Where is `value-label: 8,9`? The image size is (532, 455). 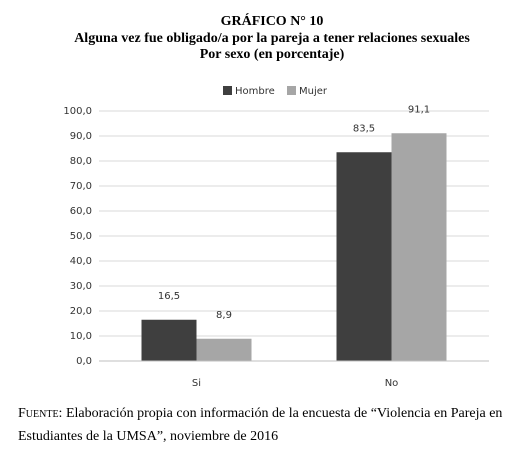
value-label: 8,9 is located at coordinates (224, 315).